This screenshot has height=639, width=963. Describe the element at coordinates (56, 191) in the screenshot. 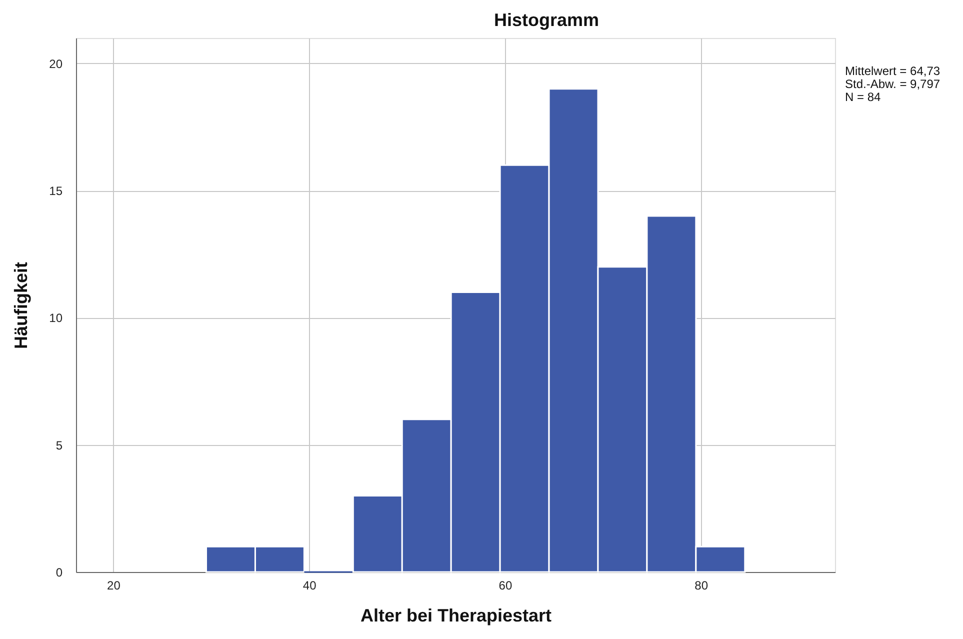

I see `y-tick-label: 15` at that location.